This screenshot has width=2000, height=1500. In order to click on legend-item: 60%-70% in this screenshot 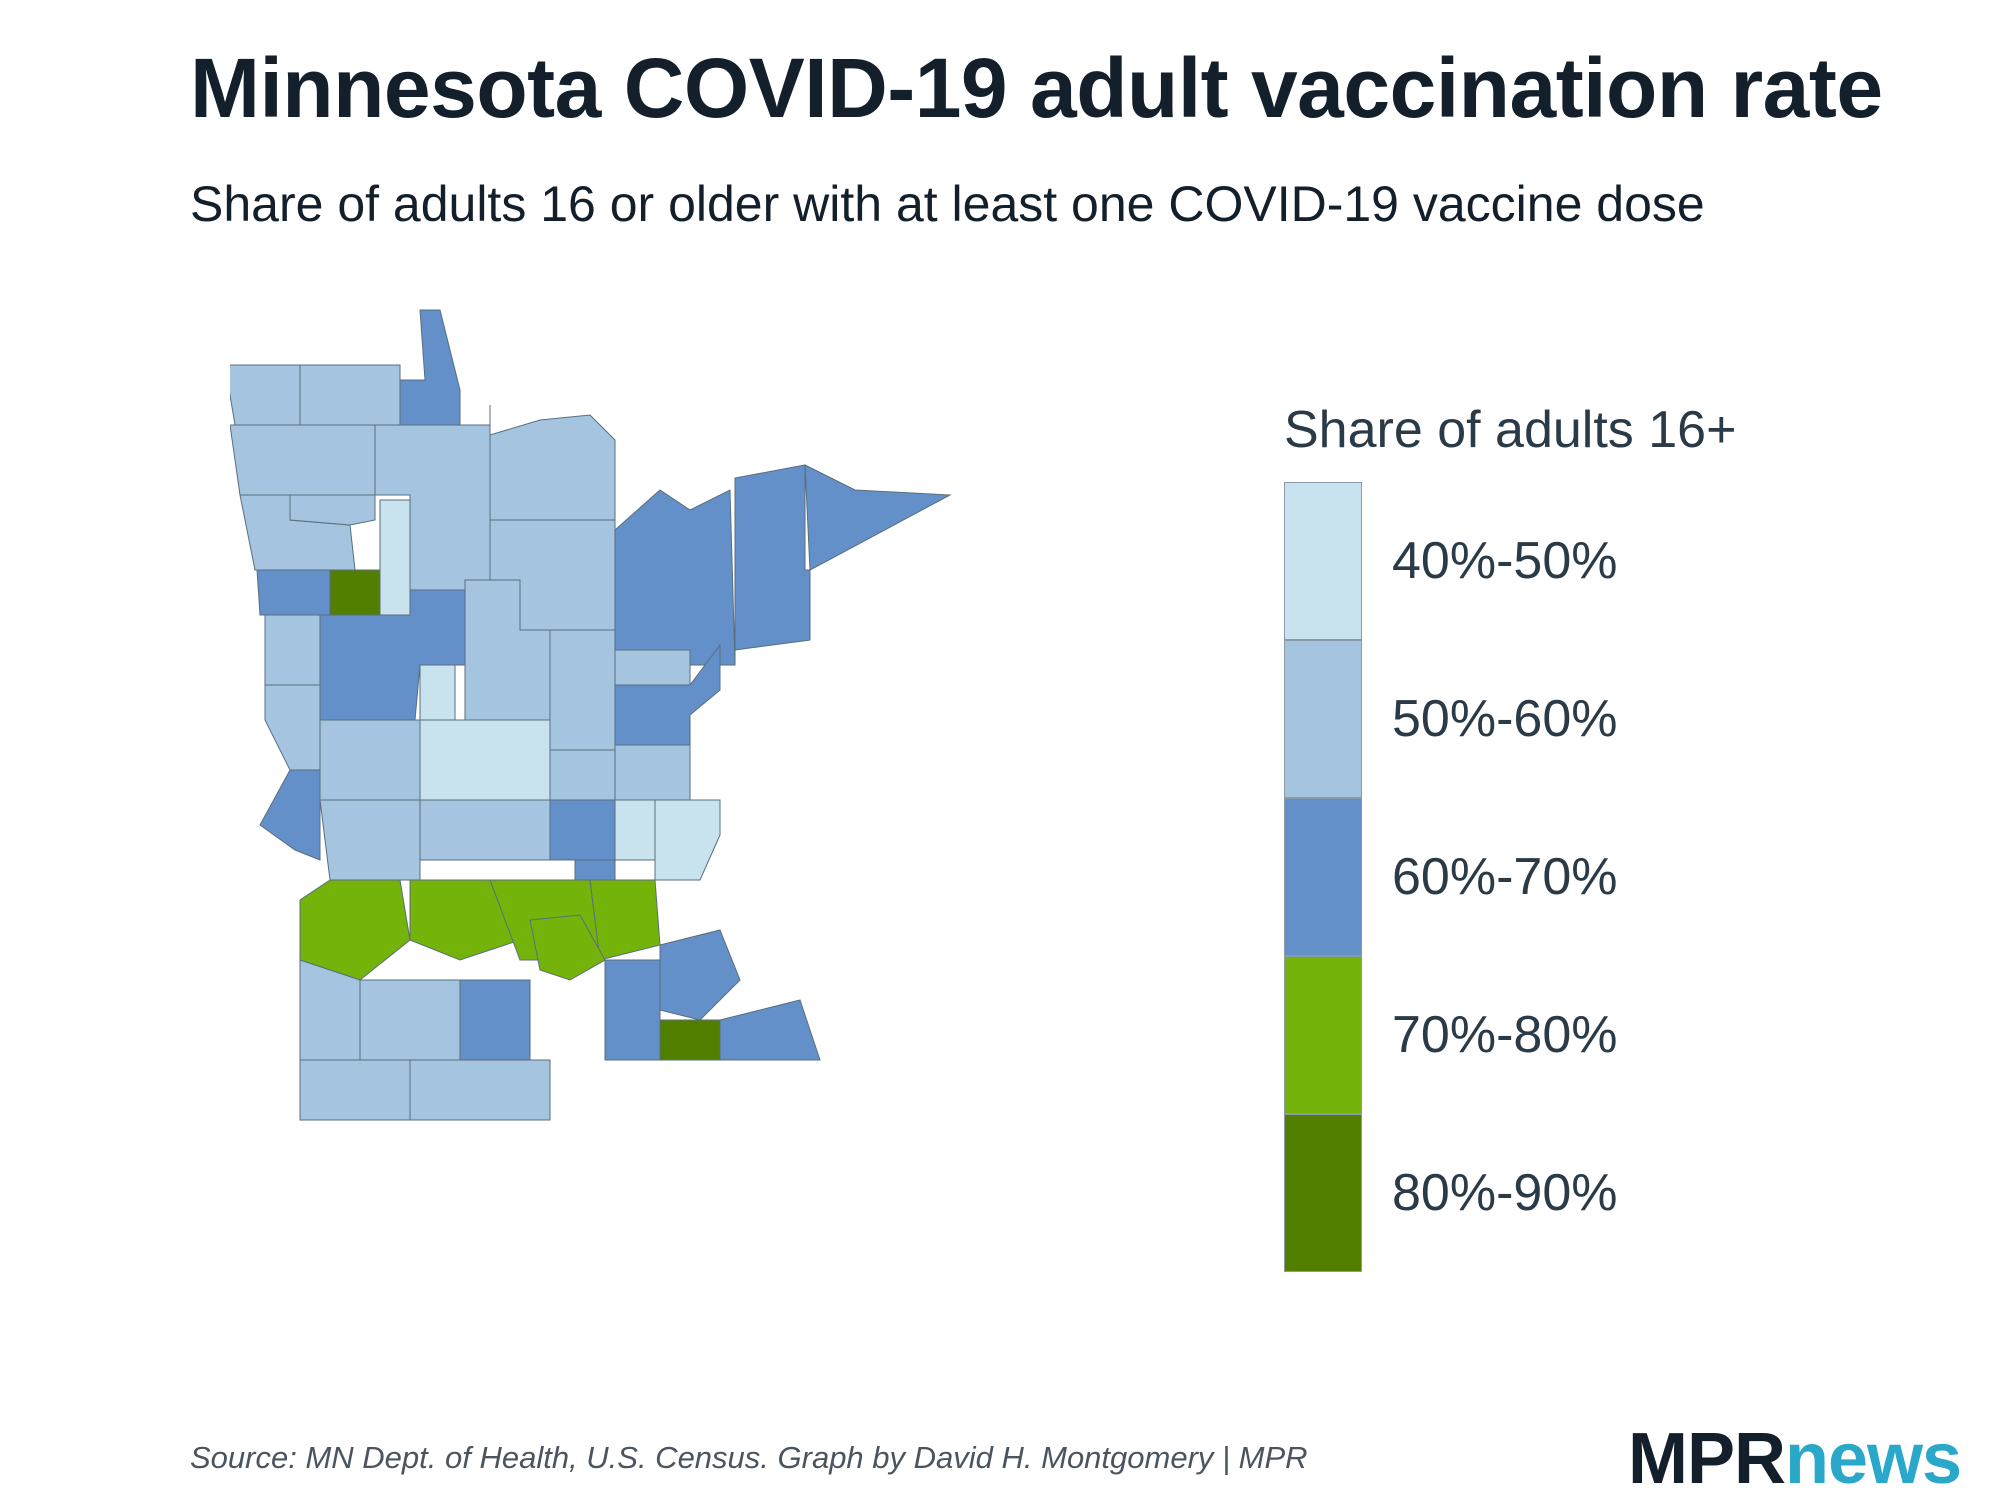, I will do `click(1494, 877)`.